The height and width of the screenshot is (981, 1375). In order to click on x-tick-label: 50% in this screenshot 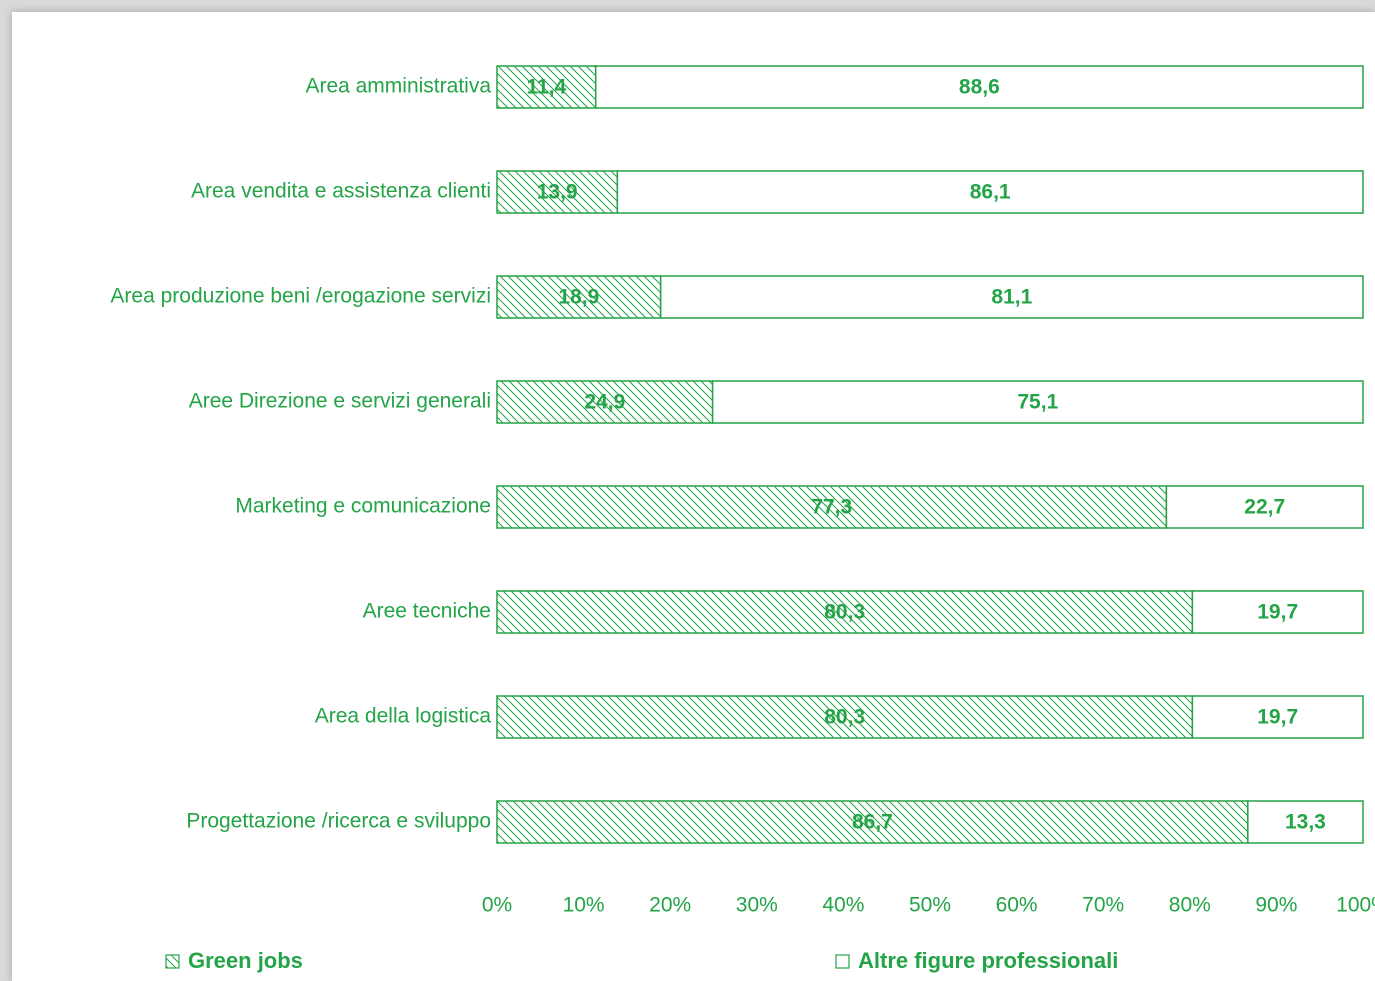, I will do `click(930, 905)`.